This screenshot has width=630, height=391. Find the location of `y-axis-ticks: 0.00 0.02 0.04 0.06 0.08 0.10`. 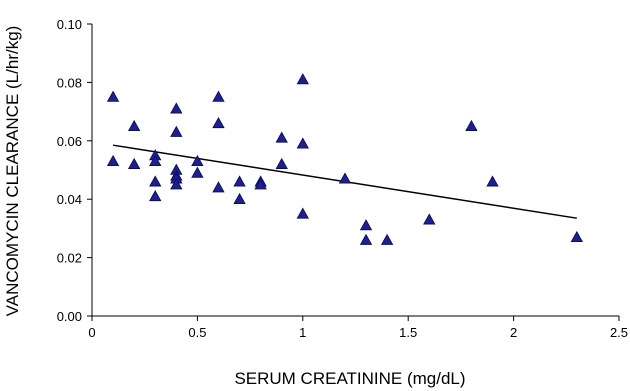

y-axis-ticks: 0.00 0.02 0.04 0.06 0.08 0.10 is located at coordinates (74, 170).